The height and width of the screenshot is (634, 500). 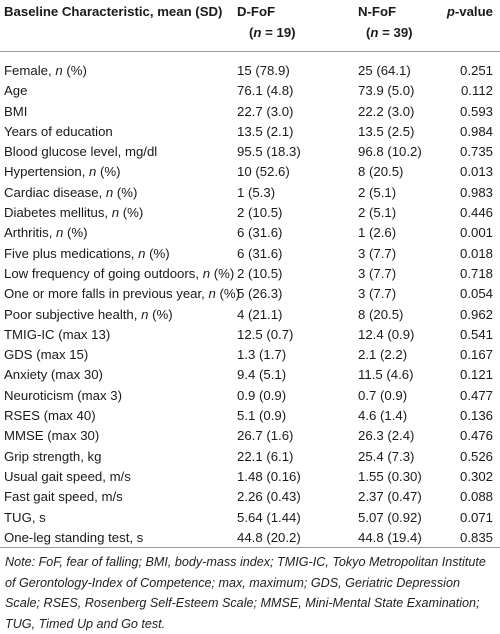 I want to click on table-row: RSES (max 40) 5.1 (0.9) 4.6 (1.4) 0.136, so click(x=250, y=416).